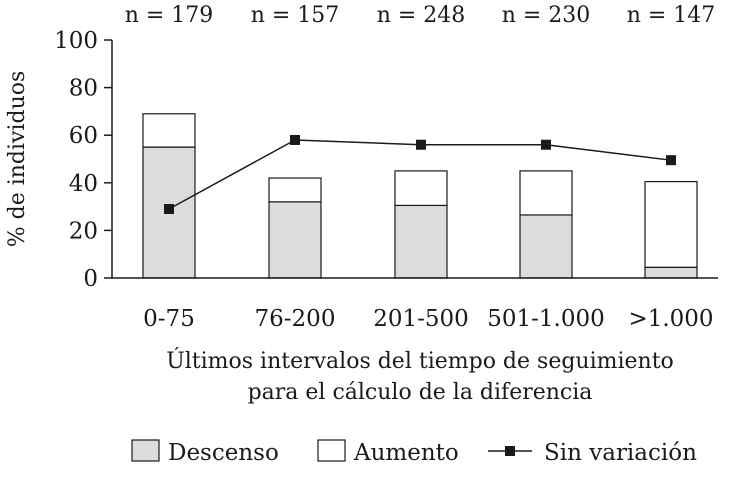 Image resolution: width=730 pixels, height=497 pixels. I want to click on legend-label-aumento: Aumento, so click(406, 453).